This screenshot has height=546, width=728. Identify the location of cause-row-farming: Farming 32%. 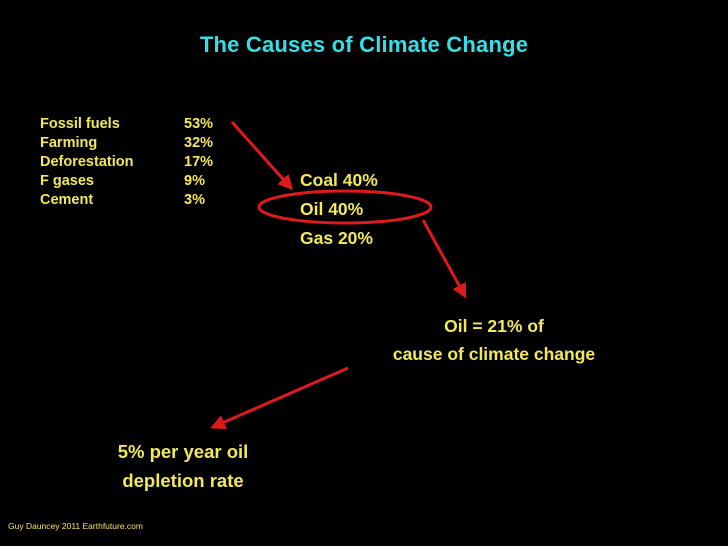
(137, 143).